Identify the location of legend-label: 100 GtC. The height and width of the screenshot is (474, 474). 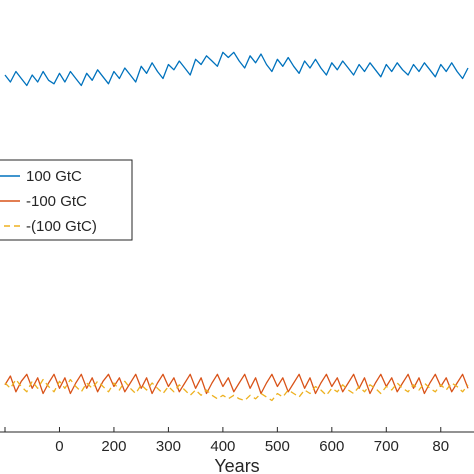
(54, 176).